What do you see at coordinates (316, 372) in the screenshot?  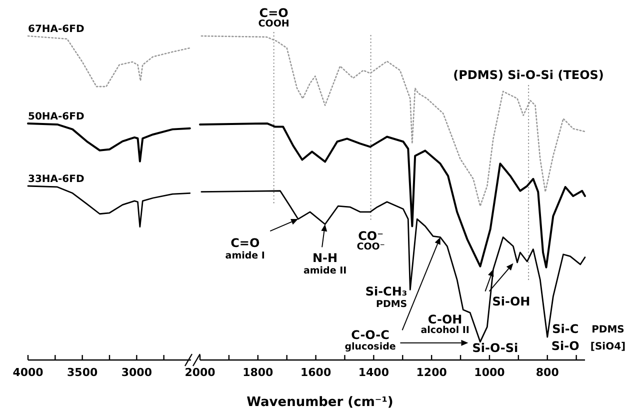 I see `x-tick-label: 1600` at bounding box center [316, 372].